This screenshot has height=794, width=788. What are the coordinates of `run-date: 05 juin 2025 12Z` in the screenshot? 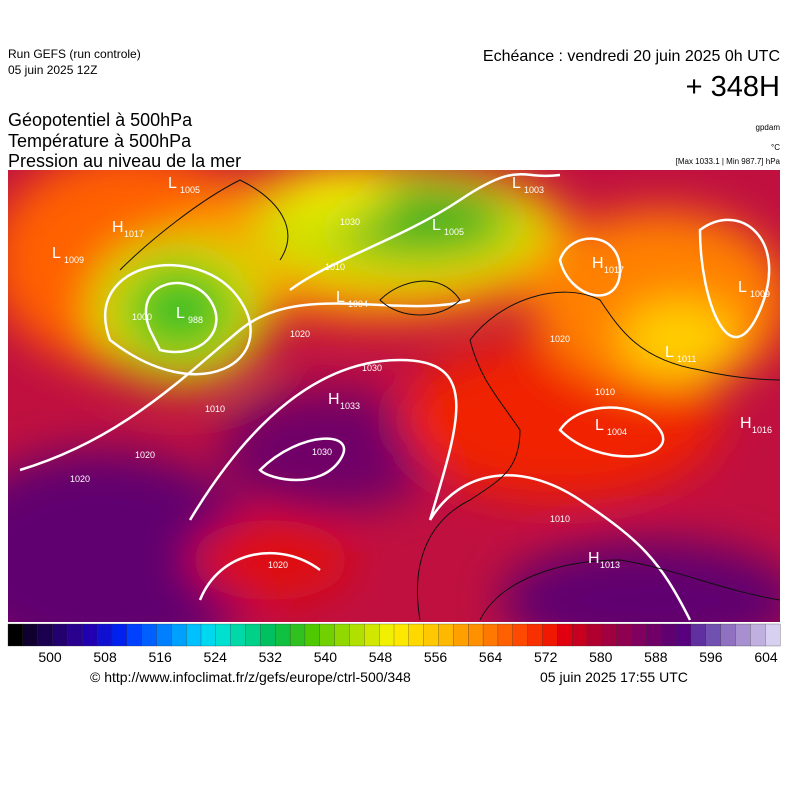 It's located at (52, 70).